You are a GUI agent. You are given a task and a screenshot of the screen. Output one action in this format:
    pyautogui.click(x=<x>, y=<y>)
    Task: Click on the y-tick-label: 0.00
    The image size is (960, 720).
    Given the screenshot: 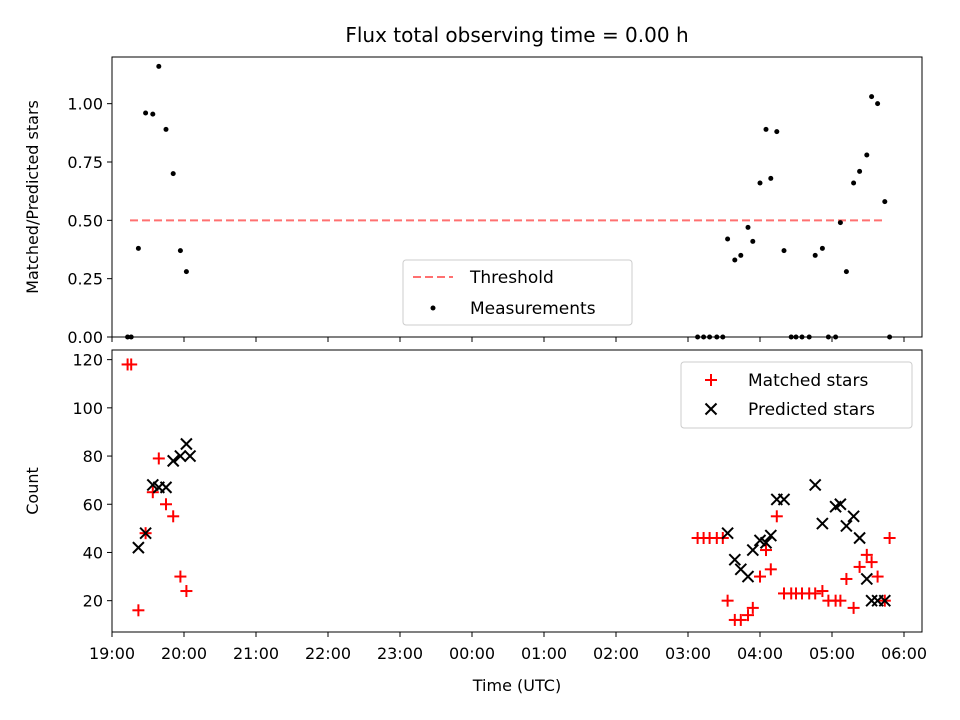 What is the action you would take?
    pyautogui.click(x=85, y=337)
    